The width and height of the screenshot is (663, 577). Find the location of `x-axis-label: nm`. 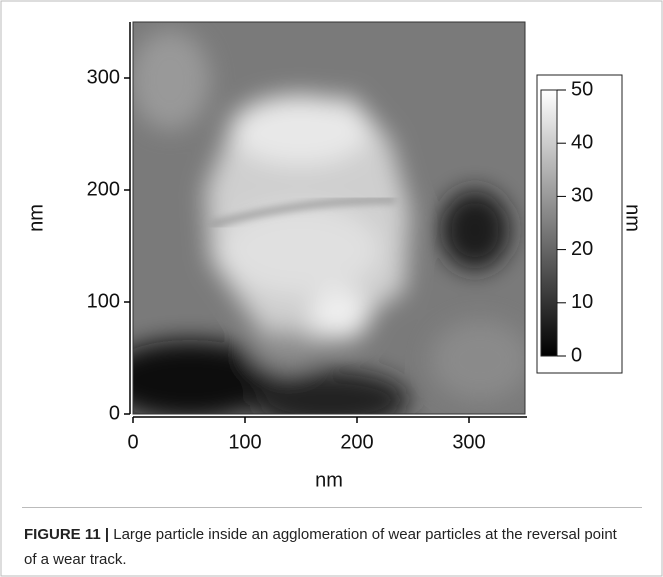

x-axis-label: nm is located at coordinates (329, 480).